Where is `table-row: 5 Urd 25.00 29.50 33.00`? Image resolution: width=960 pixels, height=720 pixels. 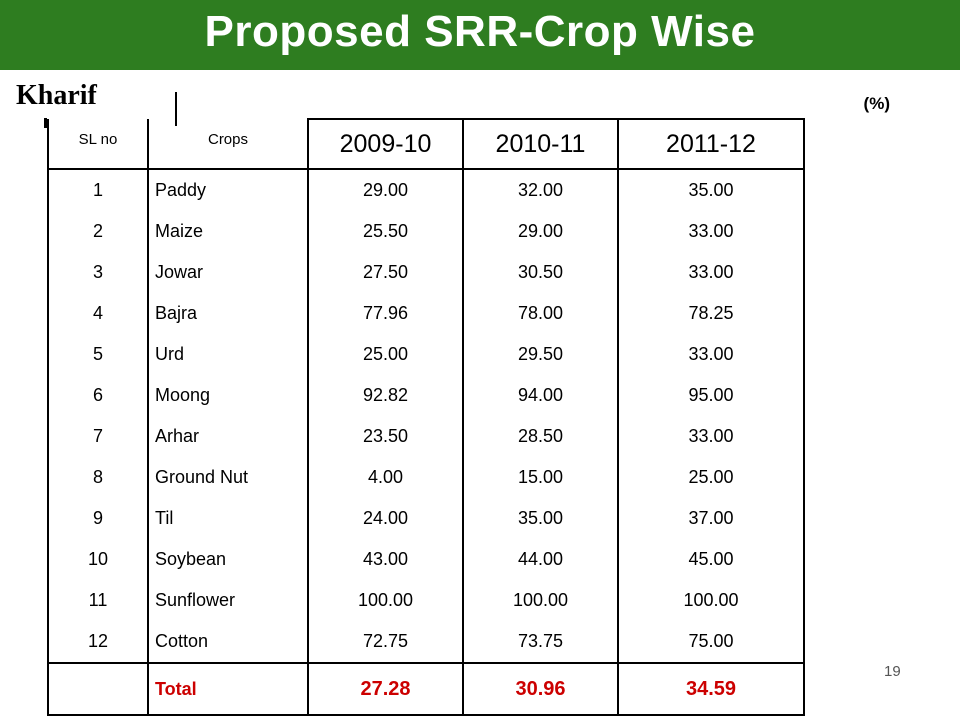 table-row: 5 Urd 25.00 29.50 33.00 is located at coordinates (426, 354).